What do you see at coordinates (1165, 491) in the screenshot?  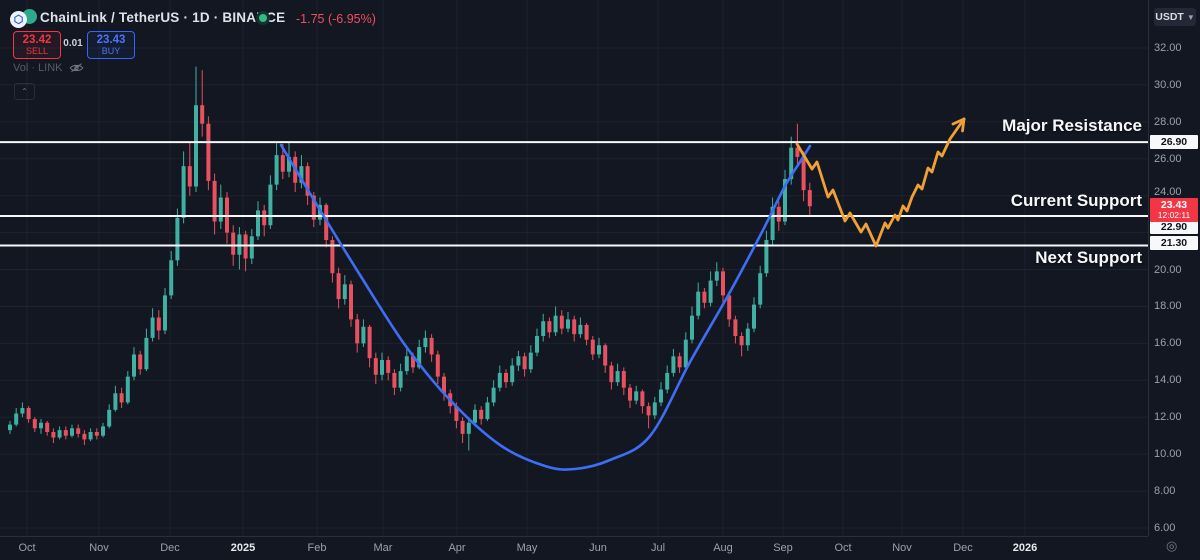 I see `price-tick: 8.00` at bounding box center [1165, 491].